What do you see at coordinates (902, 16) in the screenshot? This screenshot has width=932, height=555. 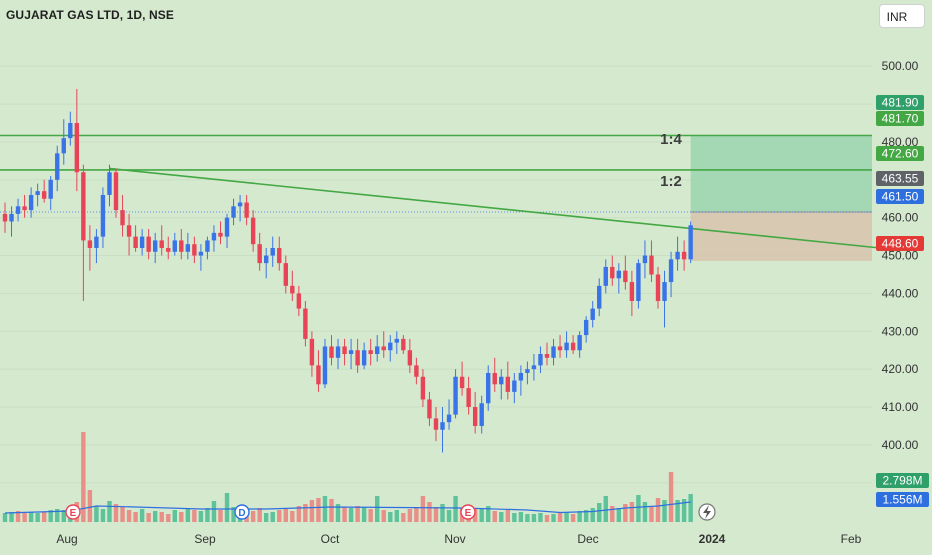 I see `currency-button: INR` at bounding box center [902, 16].